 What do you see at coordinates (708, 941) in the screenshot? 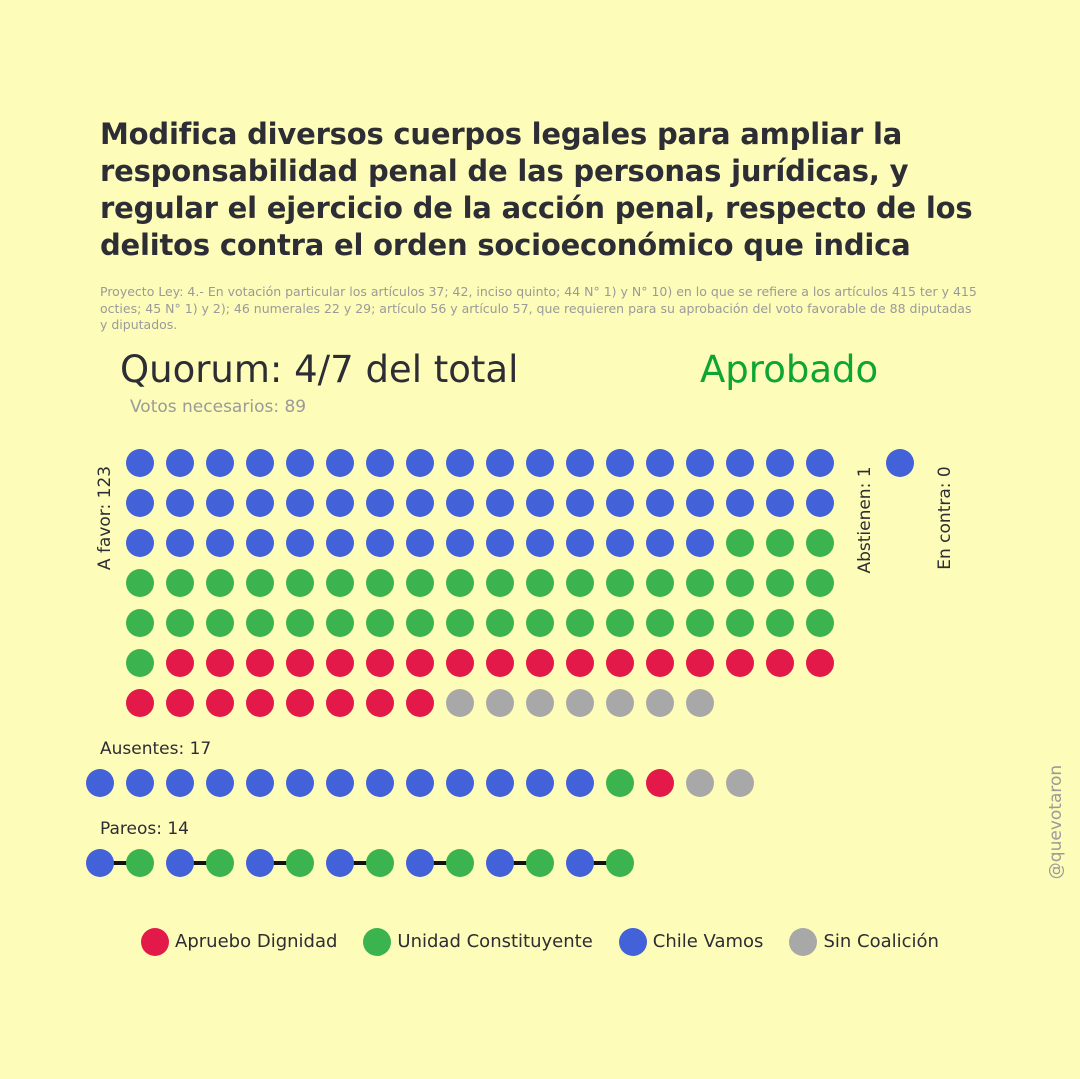
I see `legend-label: Chile Vamos` at bounding box center [708, 941].